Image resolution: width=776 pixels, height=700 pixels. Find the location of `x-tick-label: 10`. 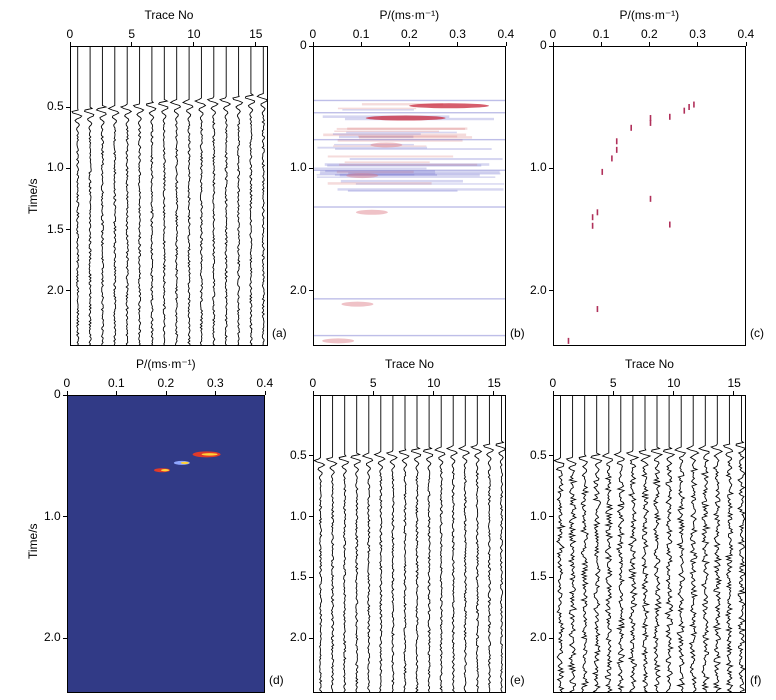

x-tick-label: 10 is located at coordinates (194, 34).